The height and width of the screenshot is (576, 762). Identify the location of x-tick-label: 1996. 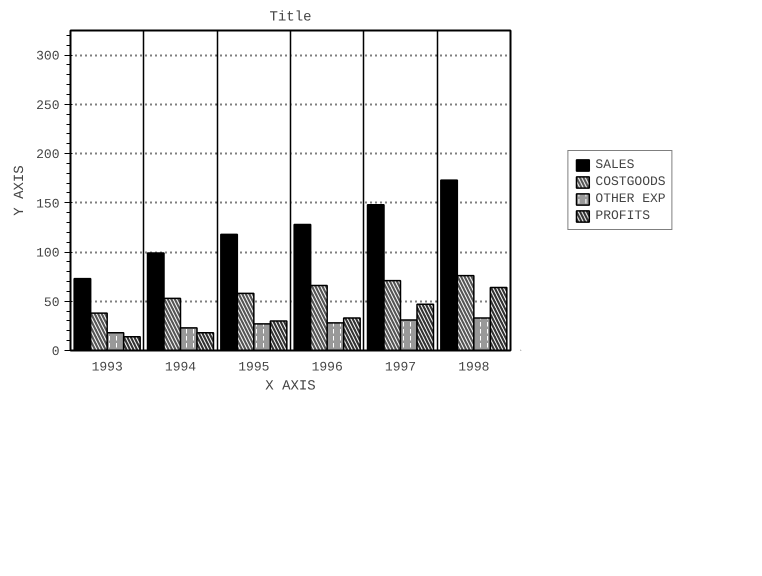
(327, 367).